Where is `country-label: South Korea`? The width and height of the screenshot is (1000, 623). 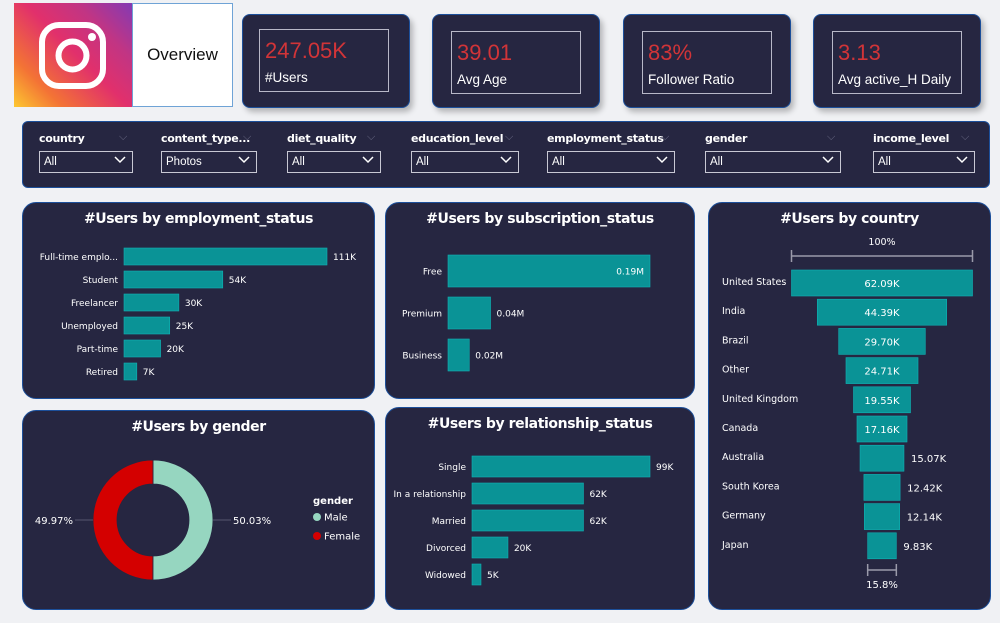 country-label: South Korea is located at coordinates (751, 486).